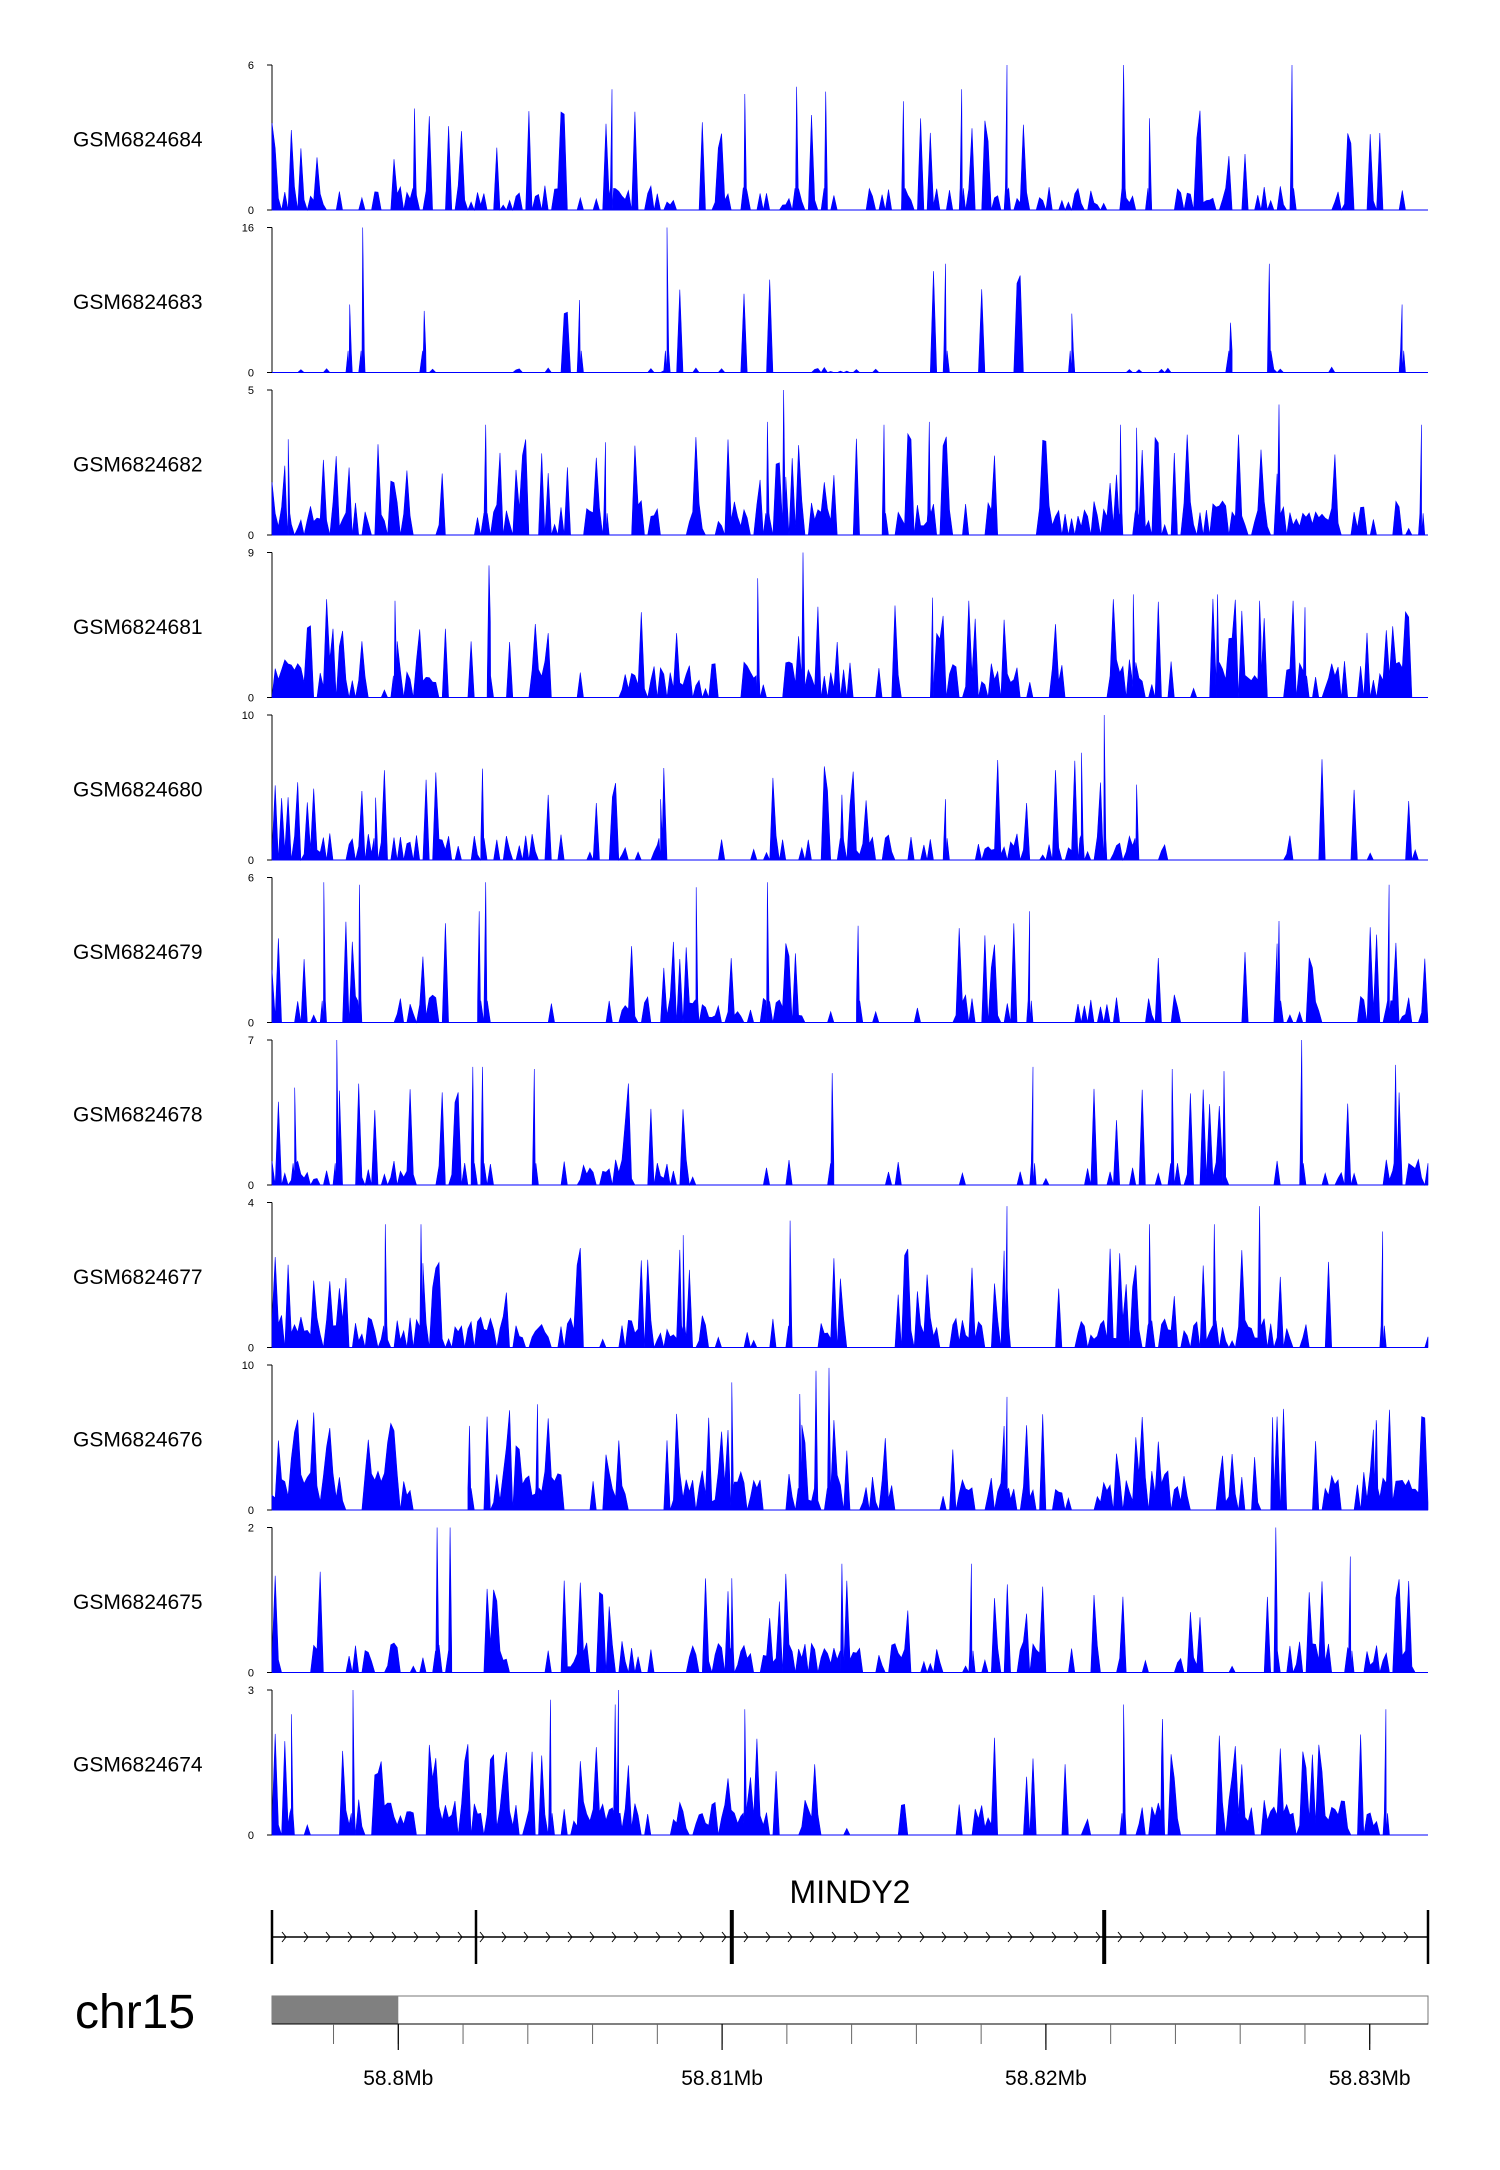 This screenshot has width=1500, height=2170. What do you see at coordinates (138, 952) in the screenshot?
I see `track-name-label: GSM6824679` at bounding box center [138, 952].